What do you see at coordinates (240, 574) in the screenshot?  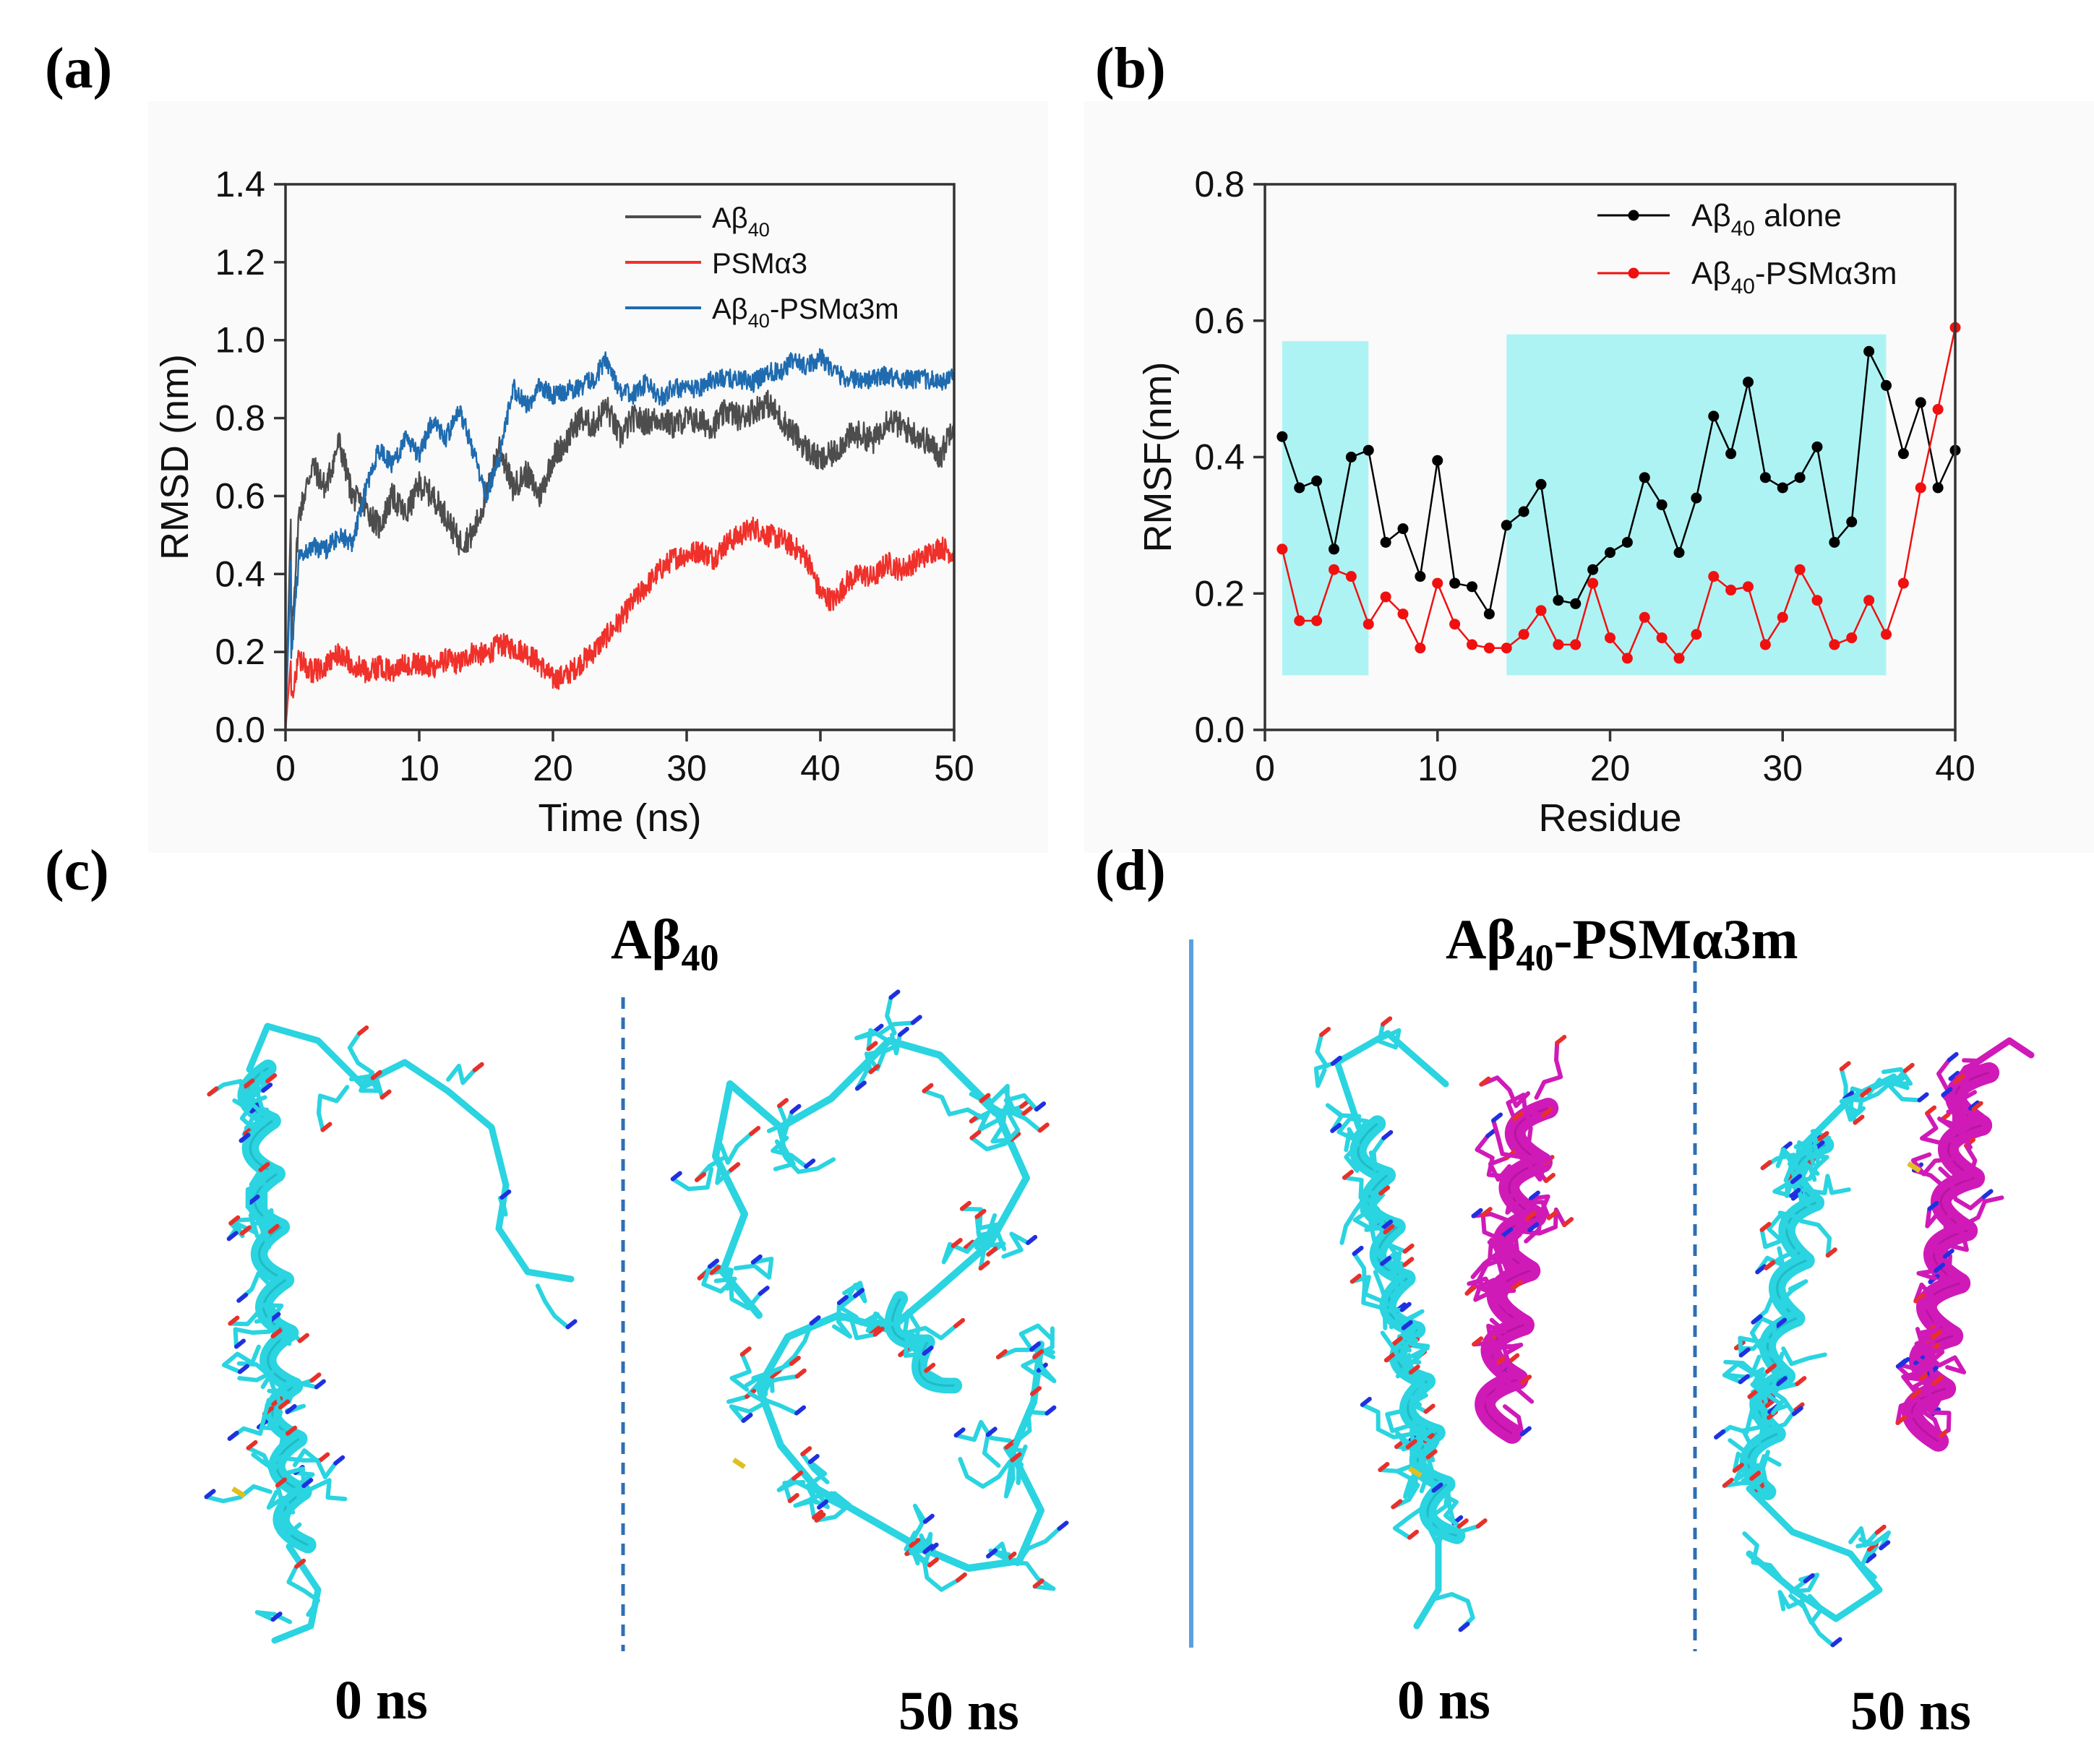 I see `rmsd-y-tick-label: 0.4` at bounding box center [240, 574].